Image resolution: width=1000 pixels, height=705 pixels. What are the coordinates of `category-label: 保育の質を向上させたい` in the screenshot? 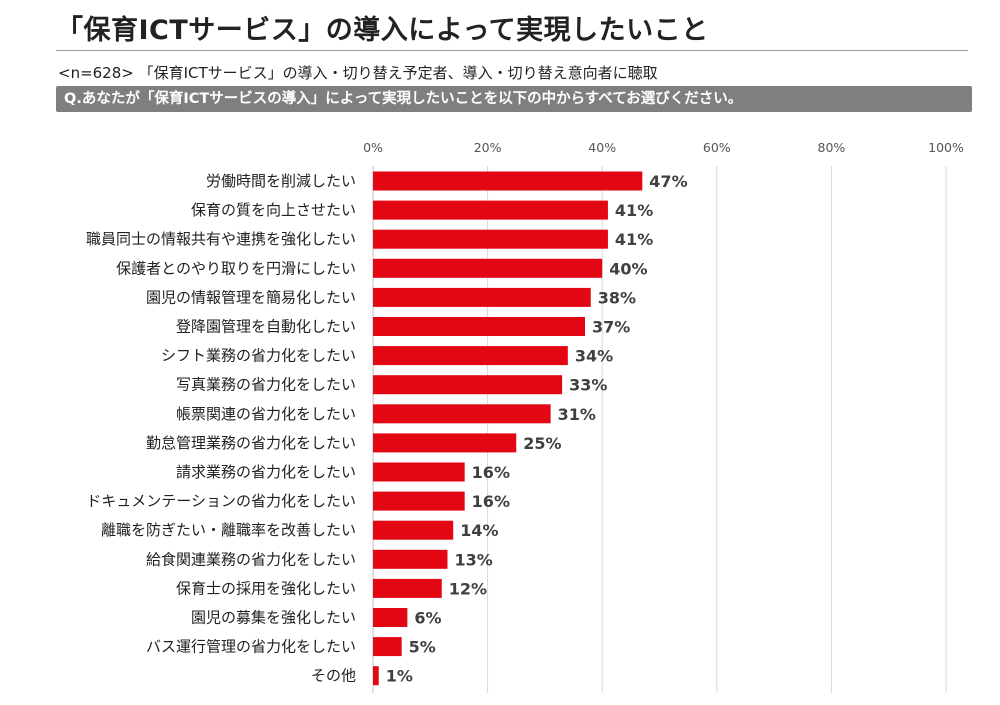 It's located at (273, 210).